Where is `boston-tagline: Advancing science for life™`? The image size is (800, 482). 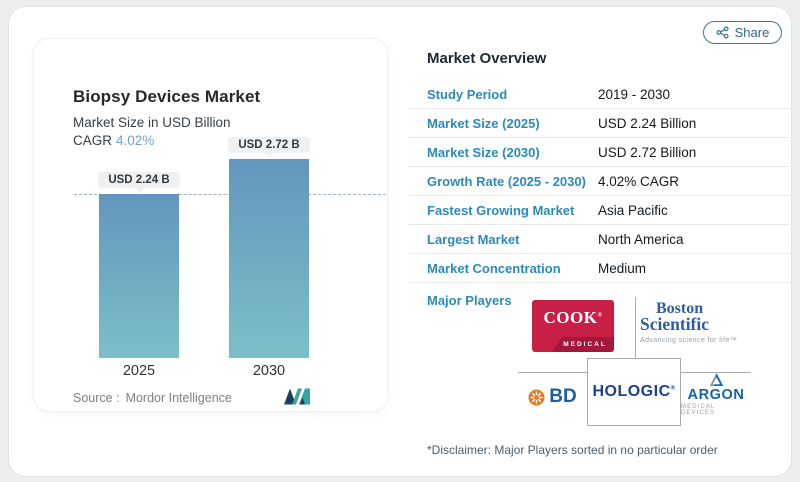
boston-tagline: Advancing science for life™ is located at coordinates (689, 340).